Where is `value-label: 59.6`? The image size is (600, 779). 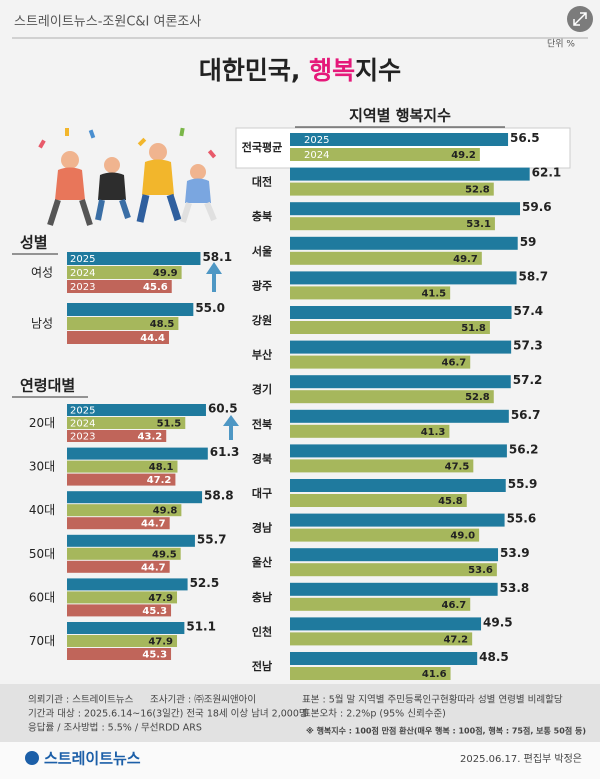
value-label: 59.6 is located at coordinates (537, 207).